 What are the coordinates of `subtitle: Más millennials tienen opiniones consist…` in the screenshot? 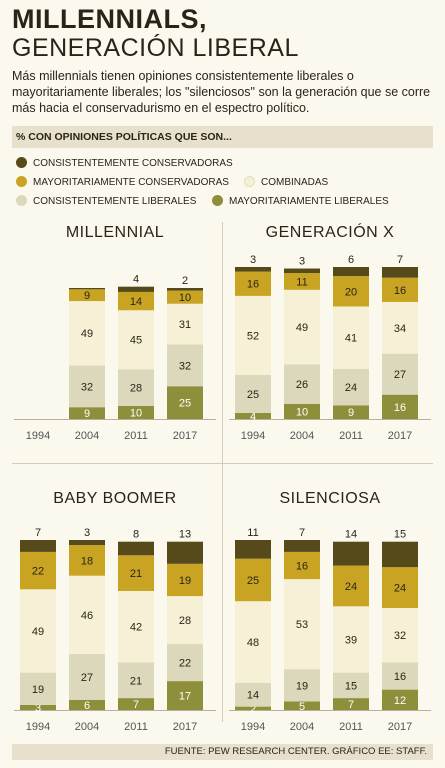 It's located at (221, 92).